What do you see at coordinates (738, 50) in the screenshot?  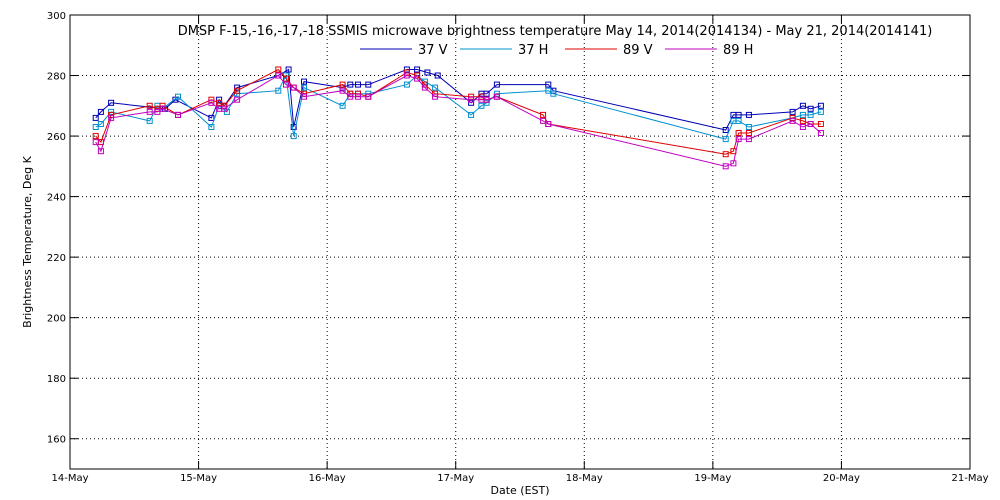 I see `legend-label: 89 H` at bounding box center [738, 50].